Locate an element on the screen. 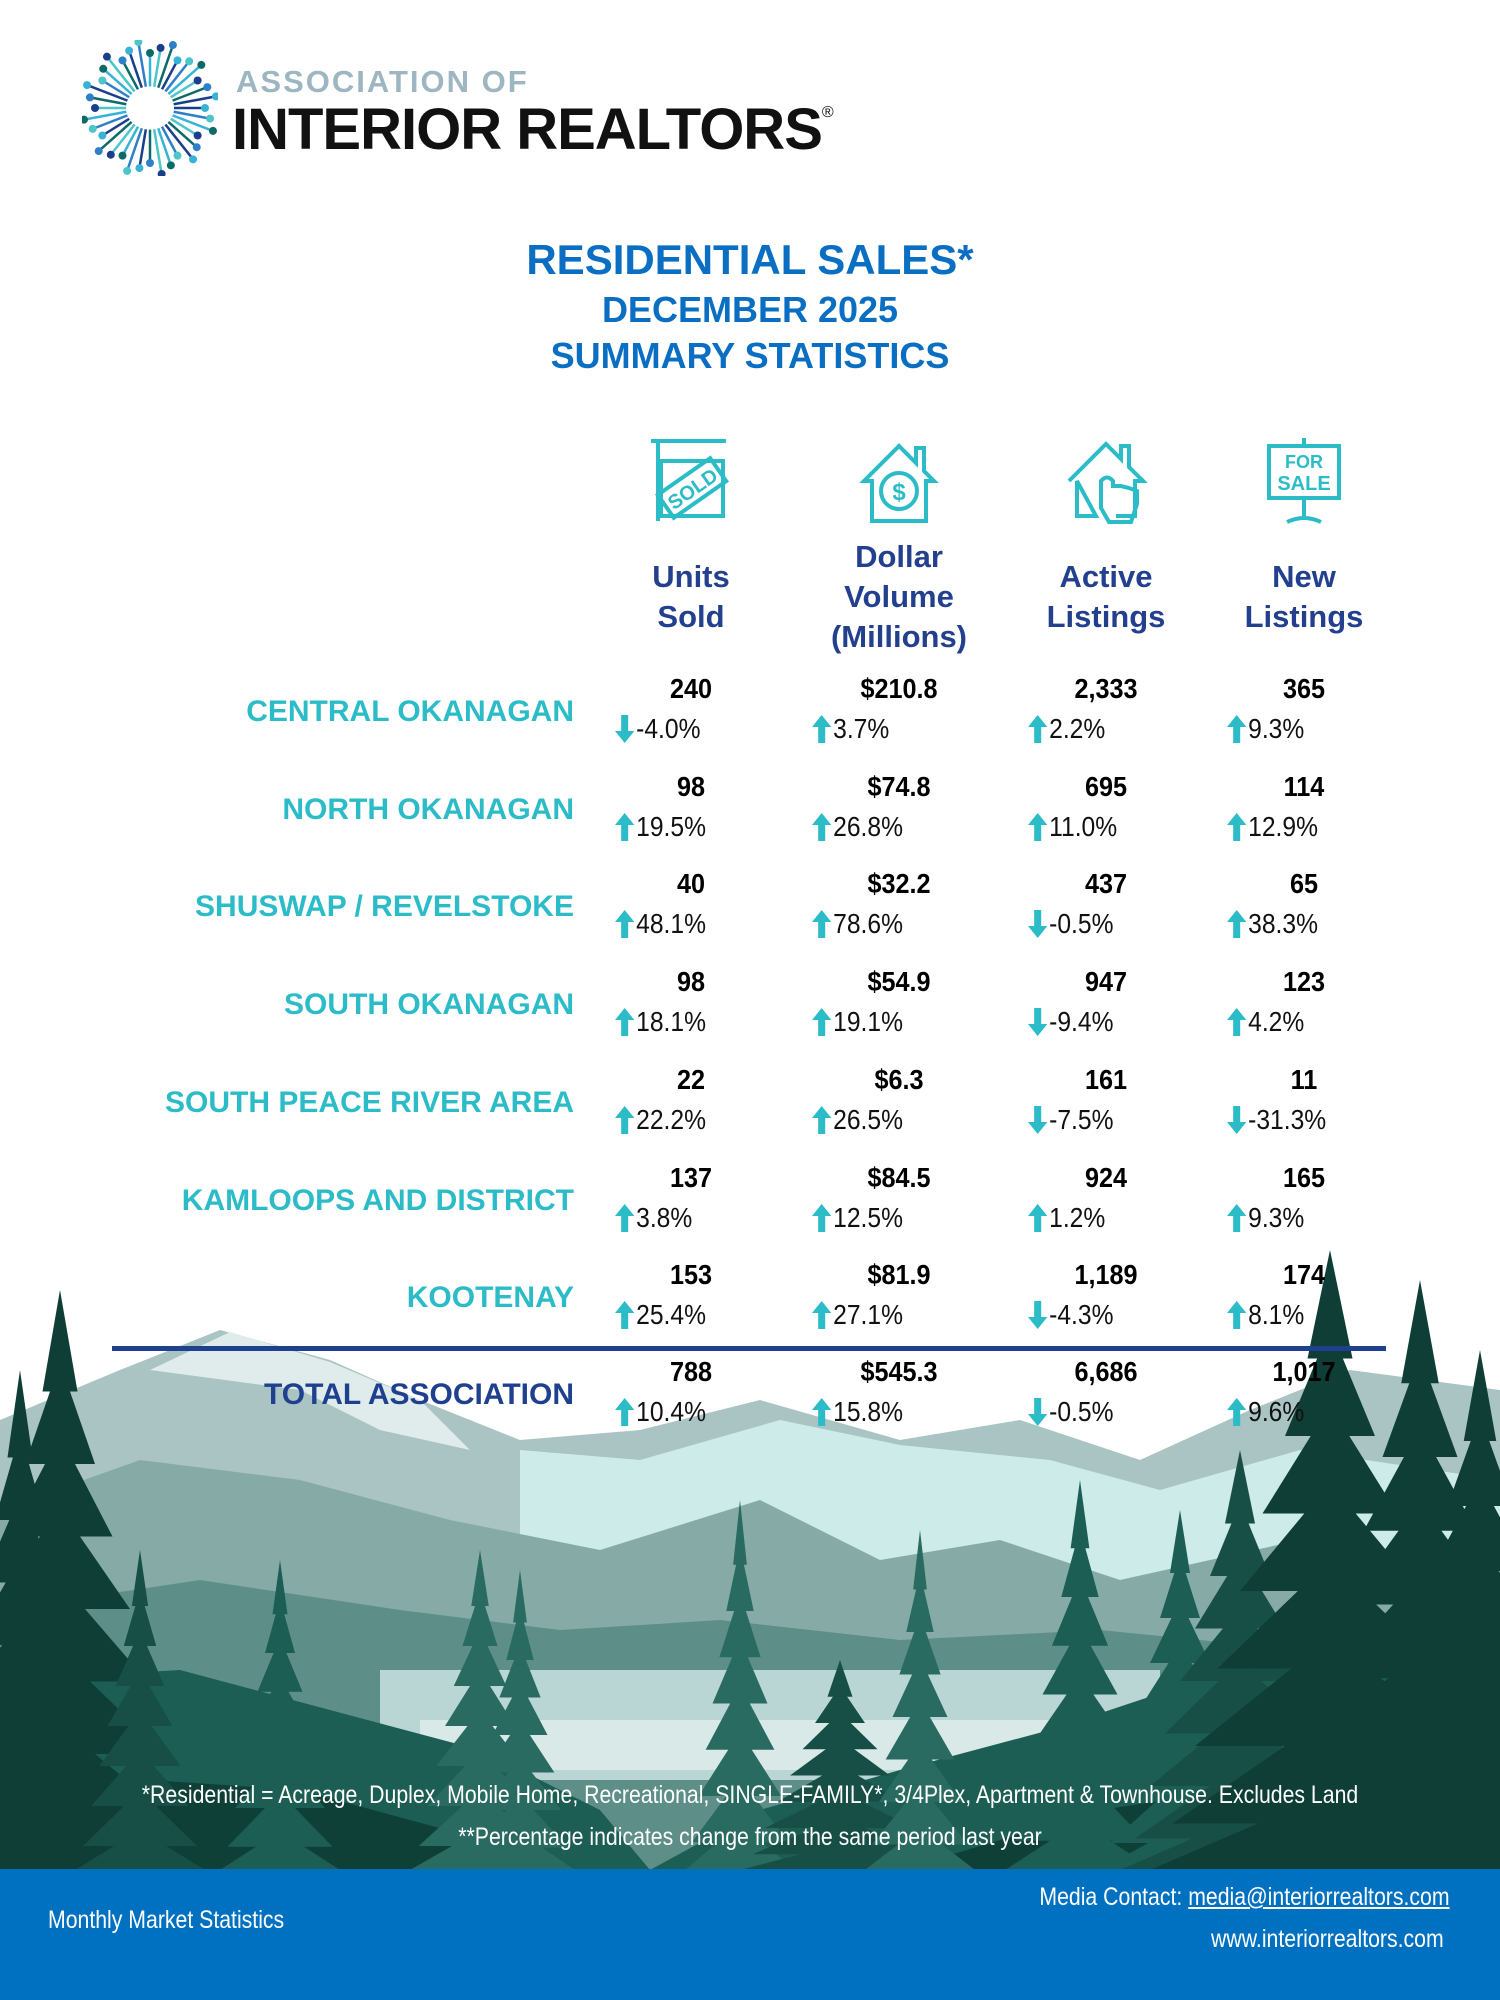 The width and height of the screenshot is (1500, 2000). percent-change: 3.8% is located at coordinates (653, 1218).